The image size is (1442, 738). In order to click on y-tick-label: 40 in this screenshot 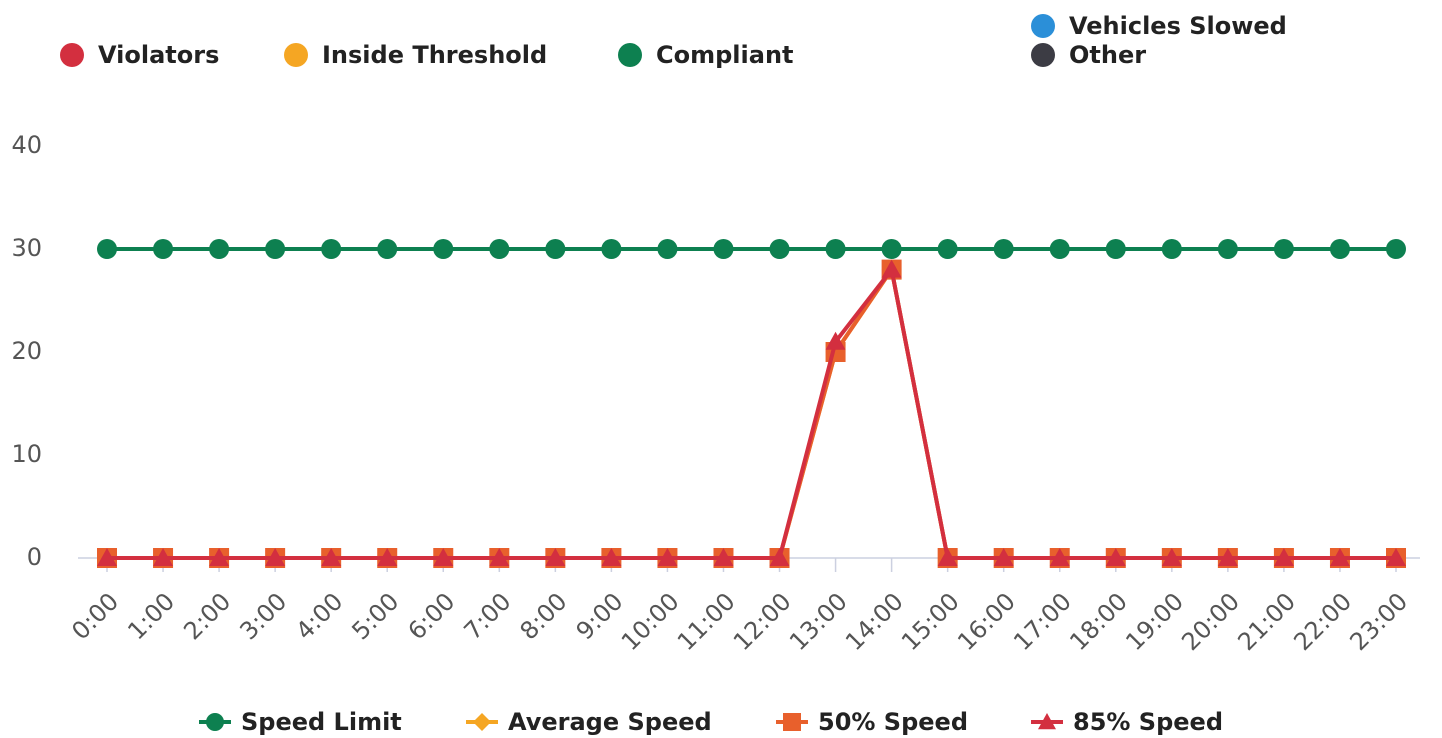, I will do `click(26, 145)`.